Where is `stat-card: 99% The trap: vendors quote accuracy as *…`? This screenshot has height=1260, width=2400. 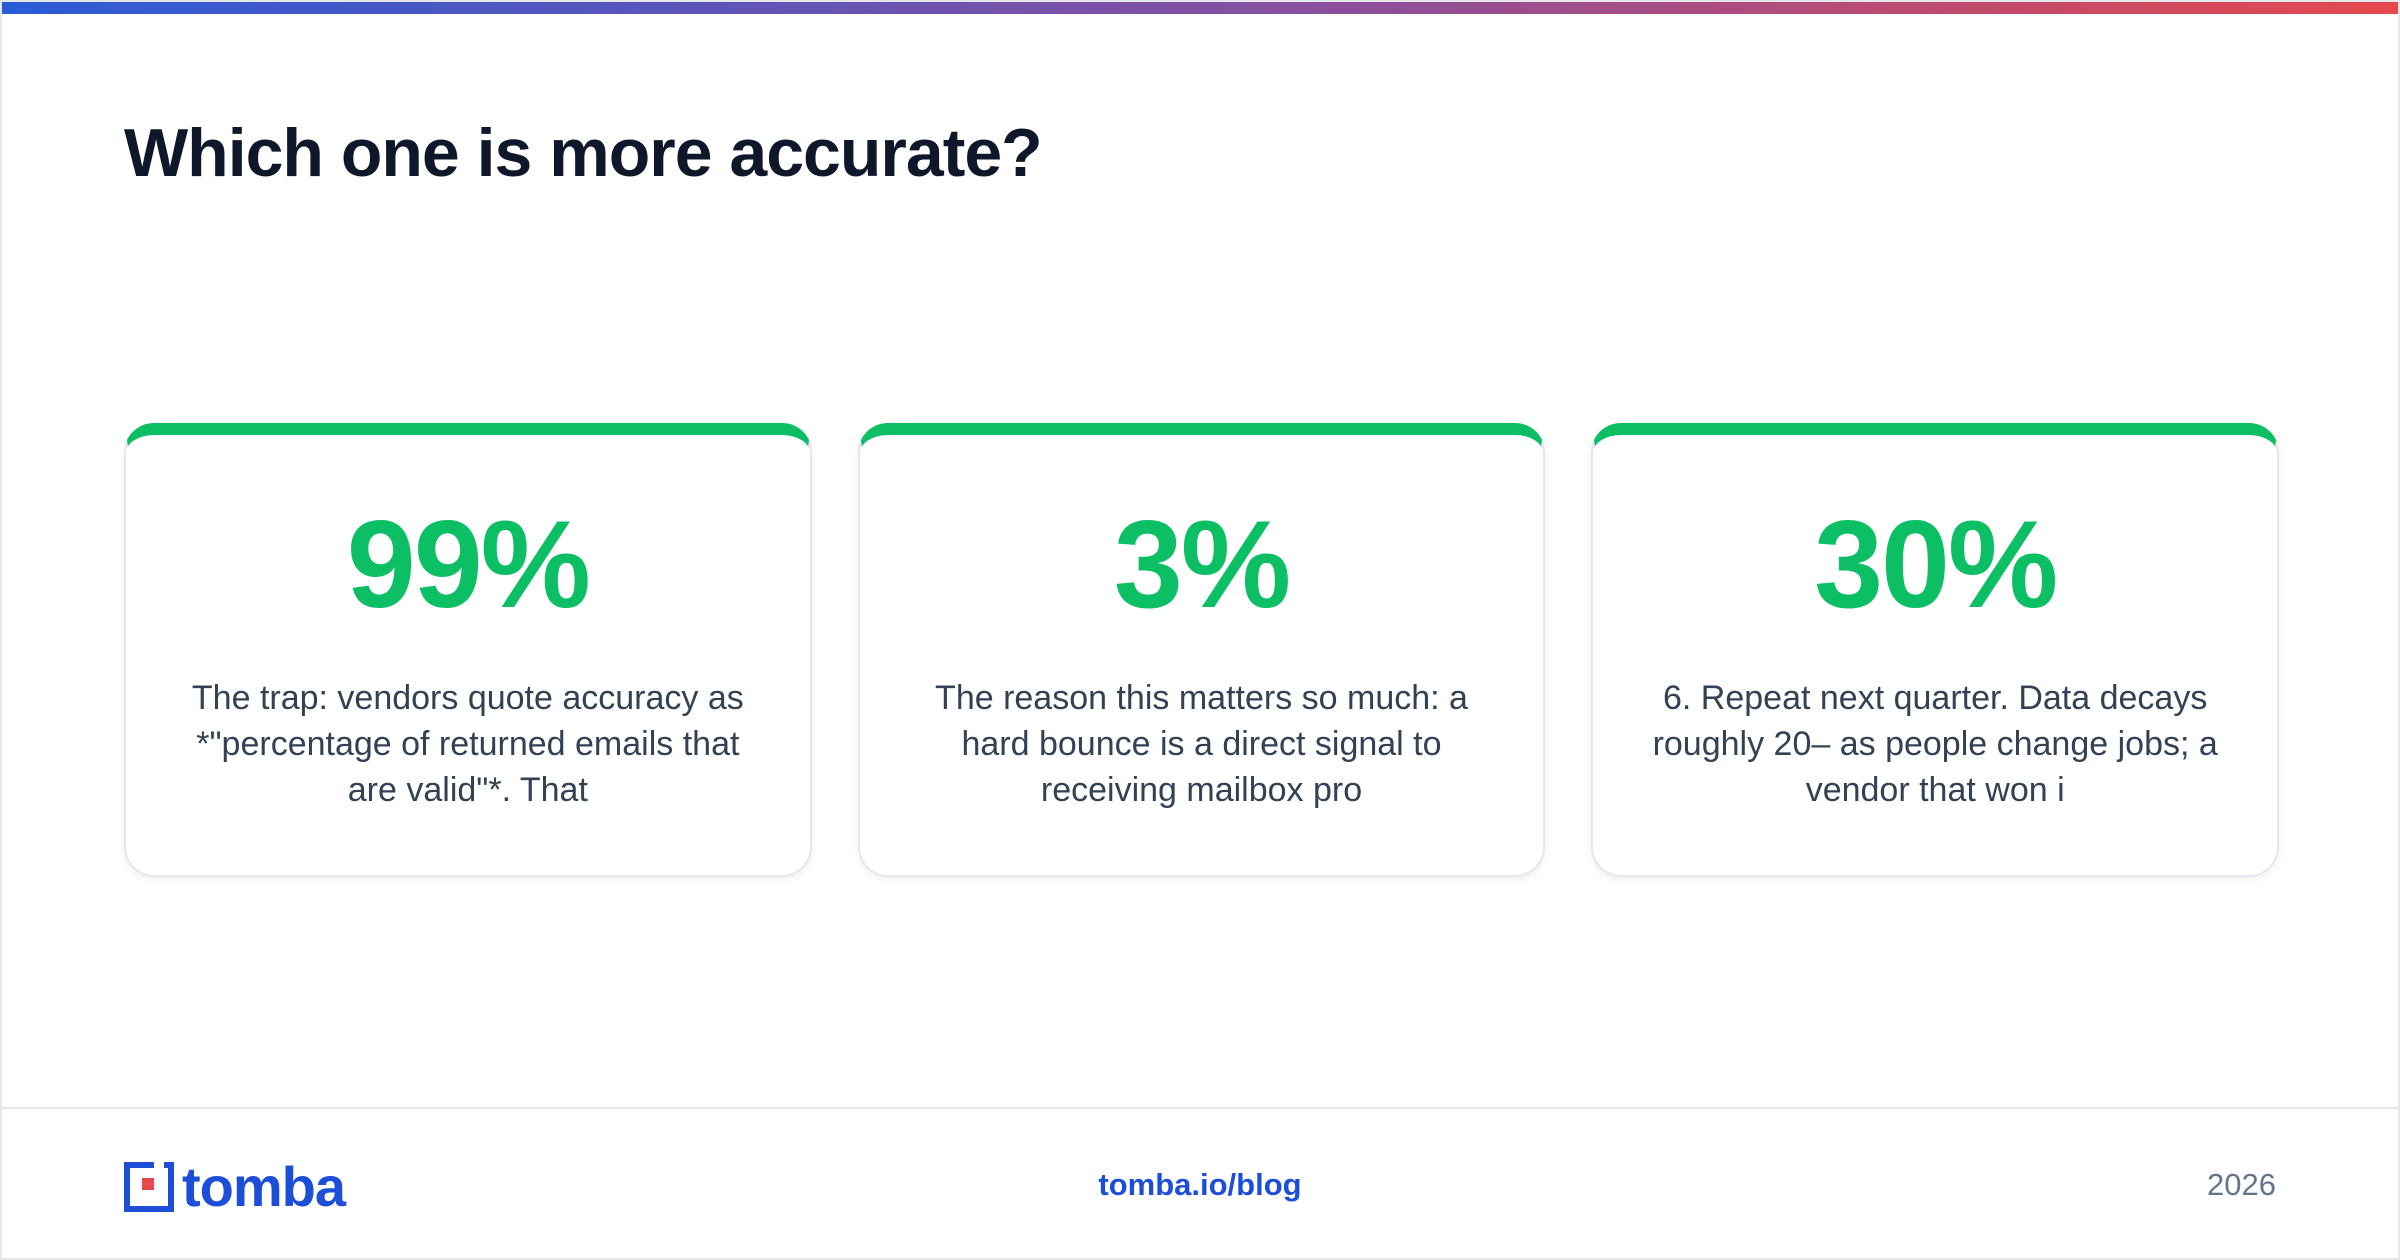 stat-card: 99% The trap: vendors quote accuracy as *… is located at coordinates (468, 650).